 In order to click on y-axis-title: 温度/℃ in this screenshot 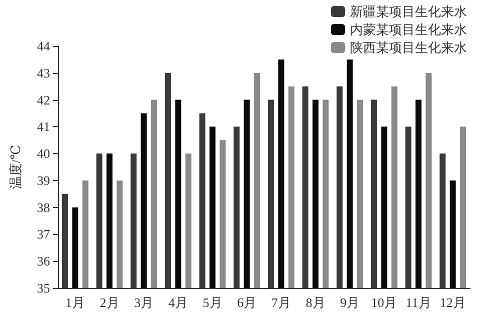, I will do `click(15, 167)`.